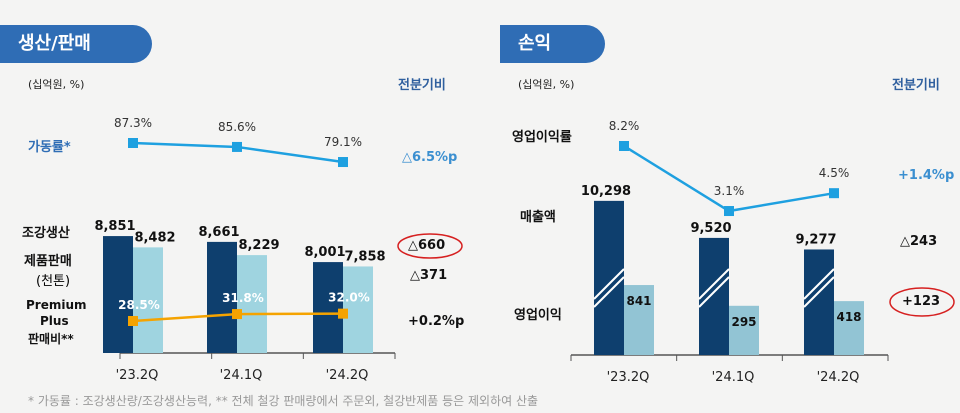  What do you see at coordinates (546, 84) in the screenshot?
I see `unit-label-right: (십억원, %)` at bounding box center [546, 84].